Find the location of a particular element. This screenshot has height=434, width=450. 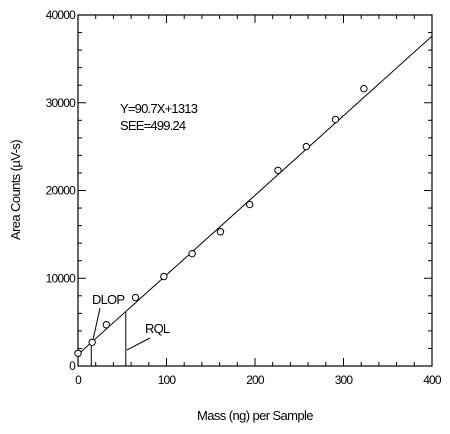

x-tick-label: 300 is located at coordinates (344, 380).